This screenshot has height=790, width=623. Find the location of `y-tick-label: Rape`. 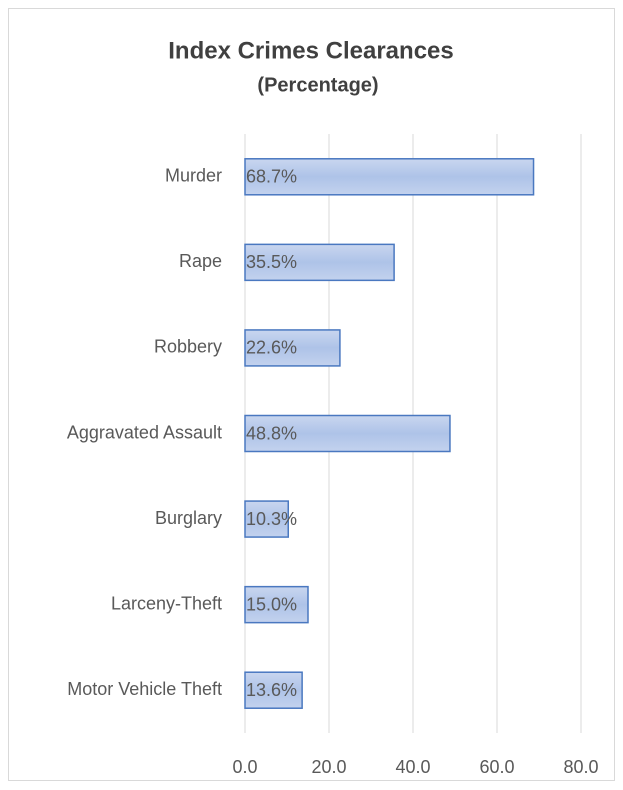

y-tick-label: Rape is located at coordinates (200, 261).